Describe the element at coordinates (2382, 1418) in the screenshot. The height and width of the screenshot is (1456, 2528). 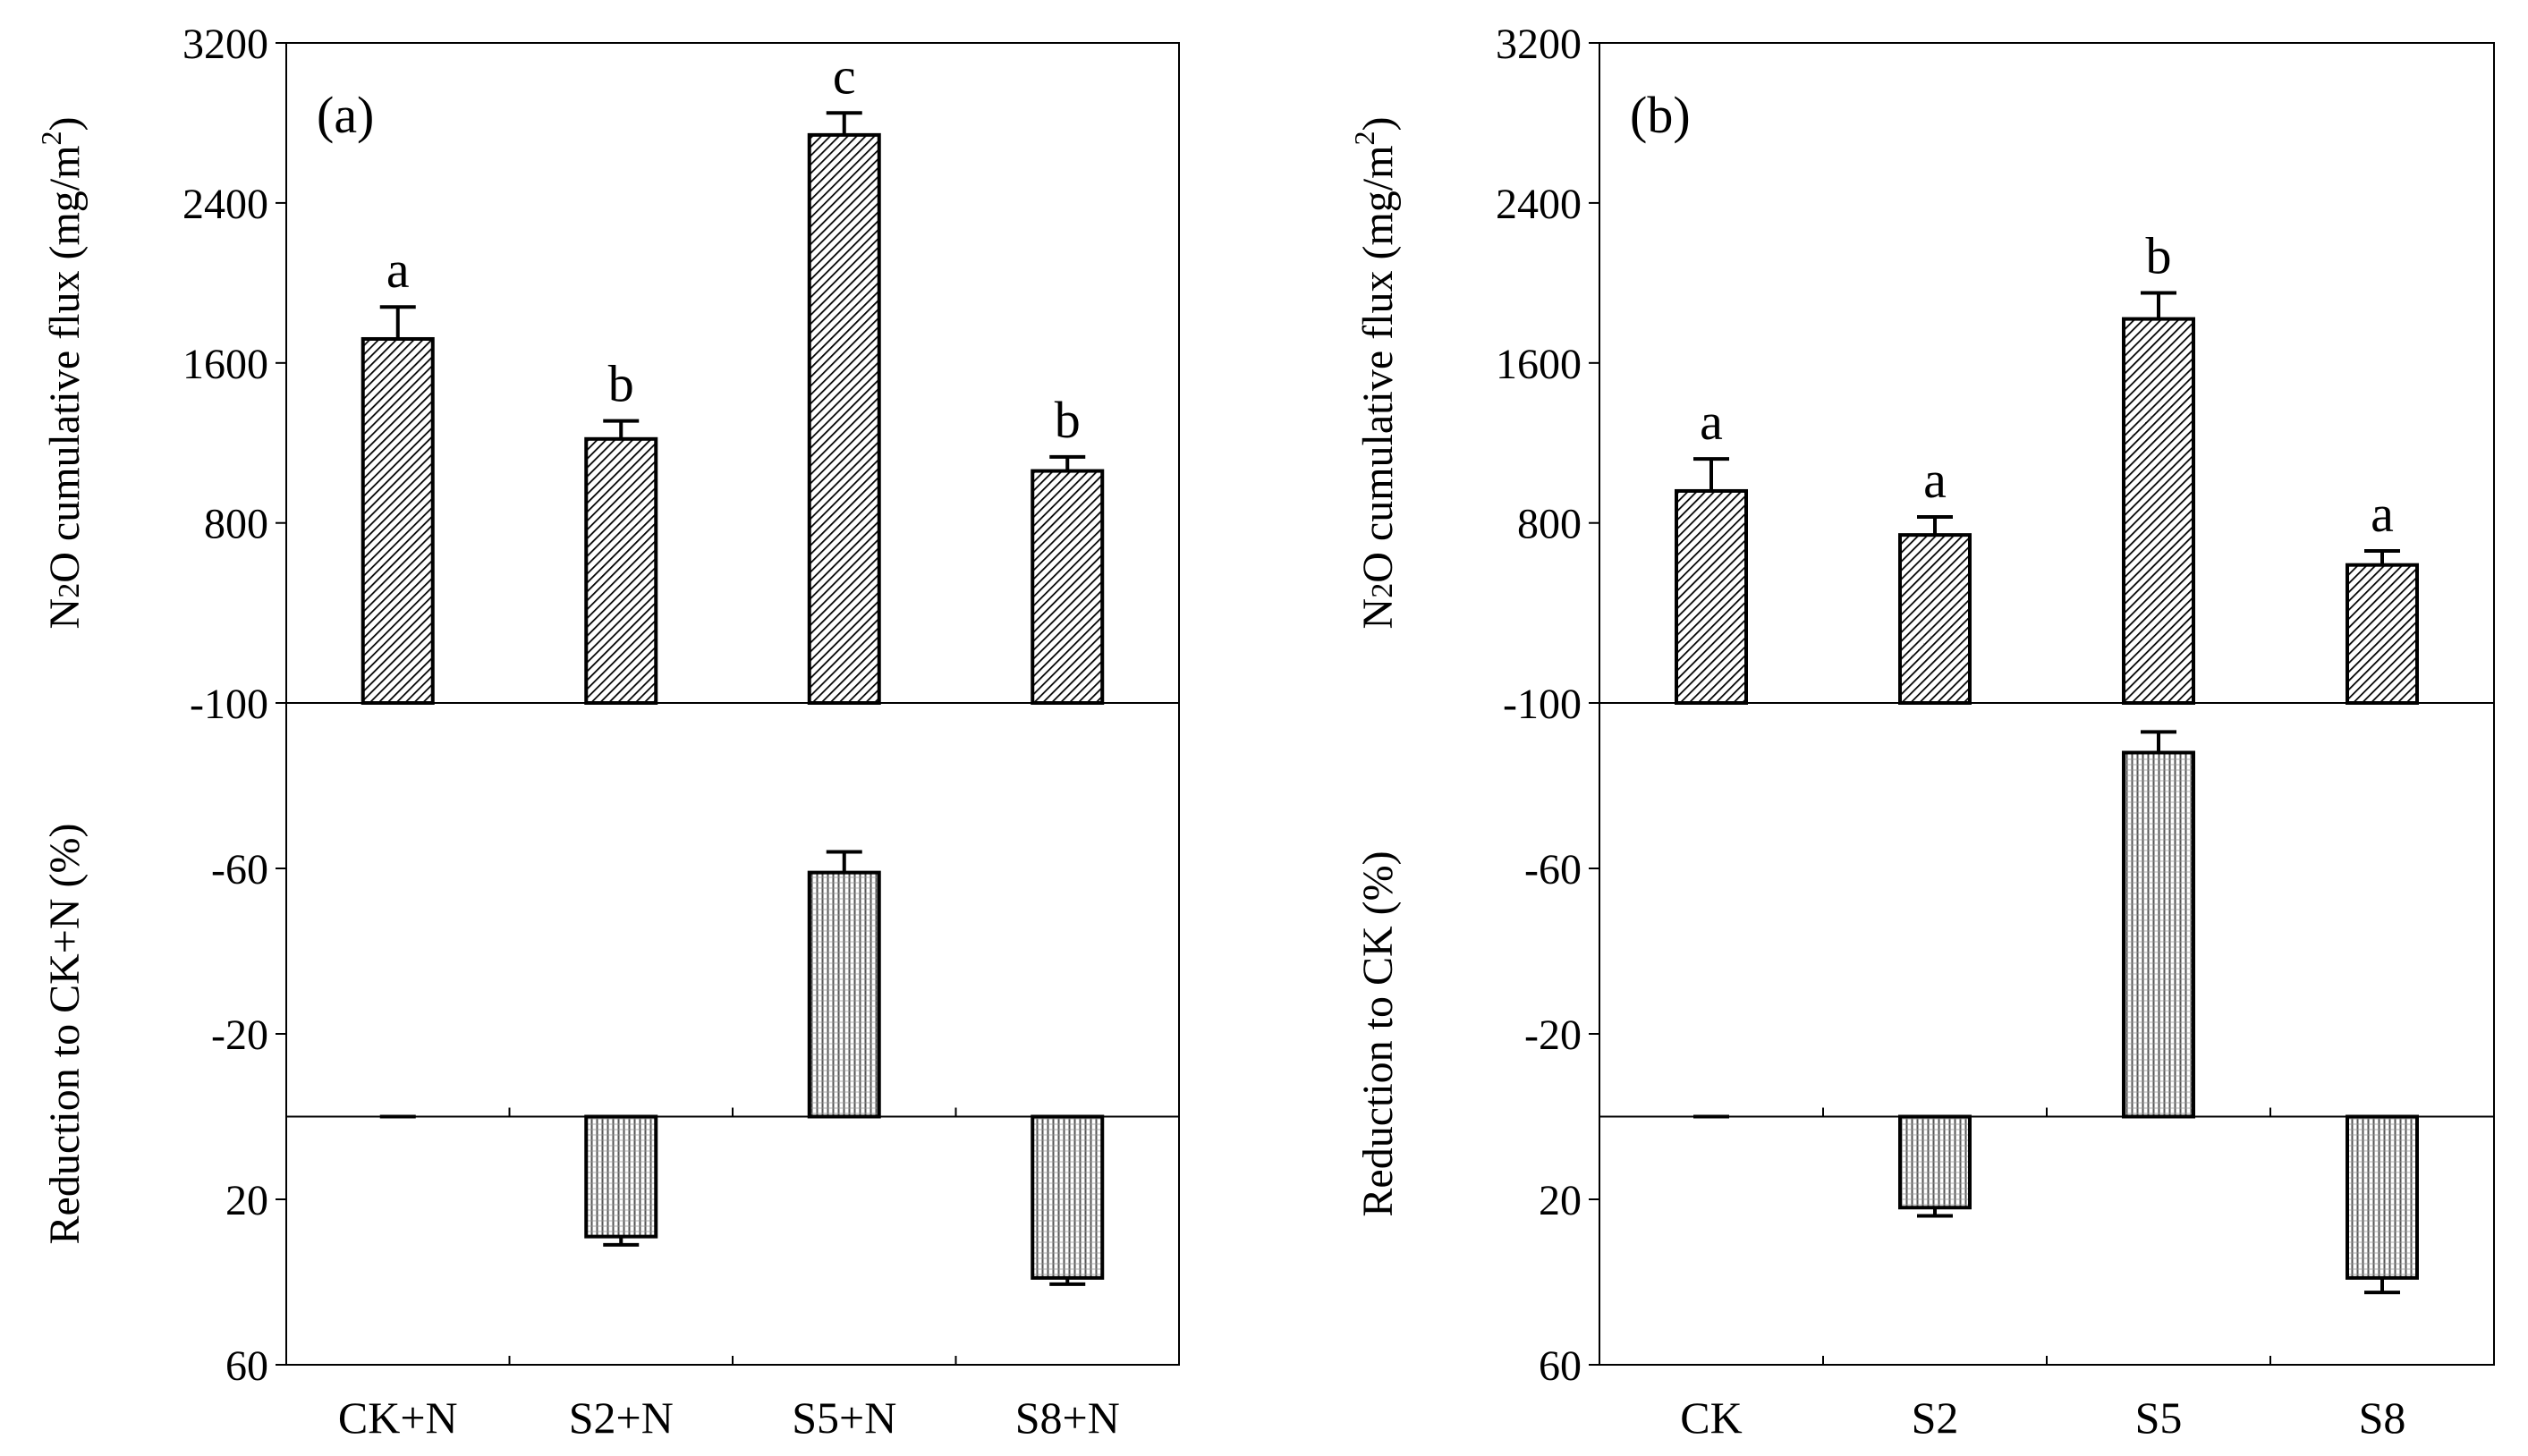
I see `category-label: S8` at that location.